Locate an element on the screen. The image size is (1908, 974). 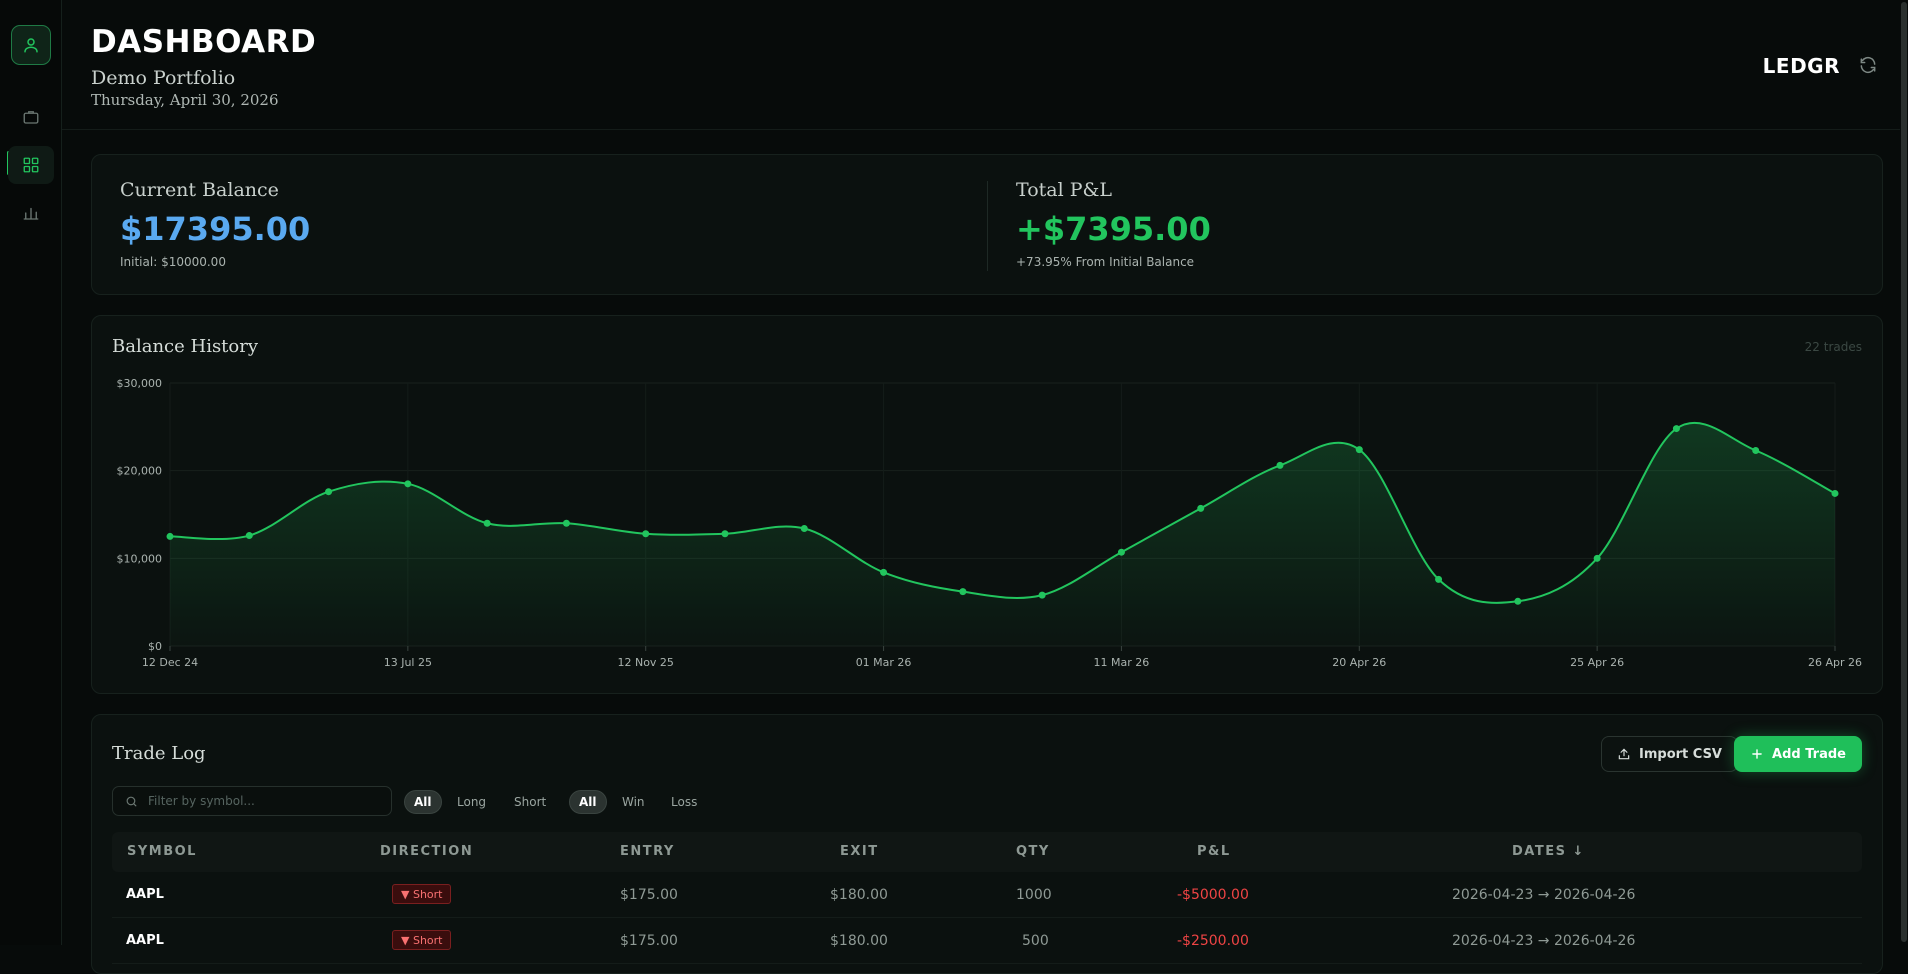
x-tick-label: 25 Apr 26 is located at coordinates (1597, 662).